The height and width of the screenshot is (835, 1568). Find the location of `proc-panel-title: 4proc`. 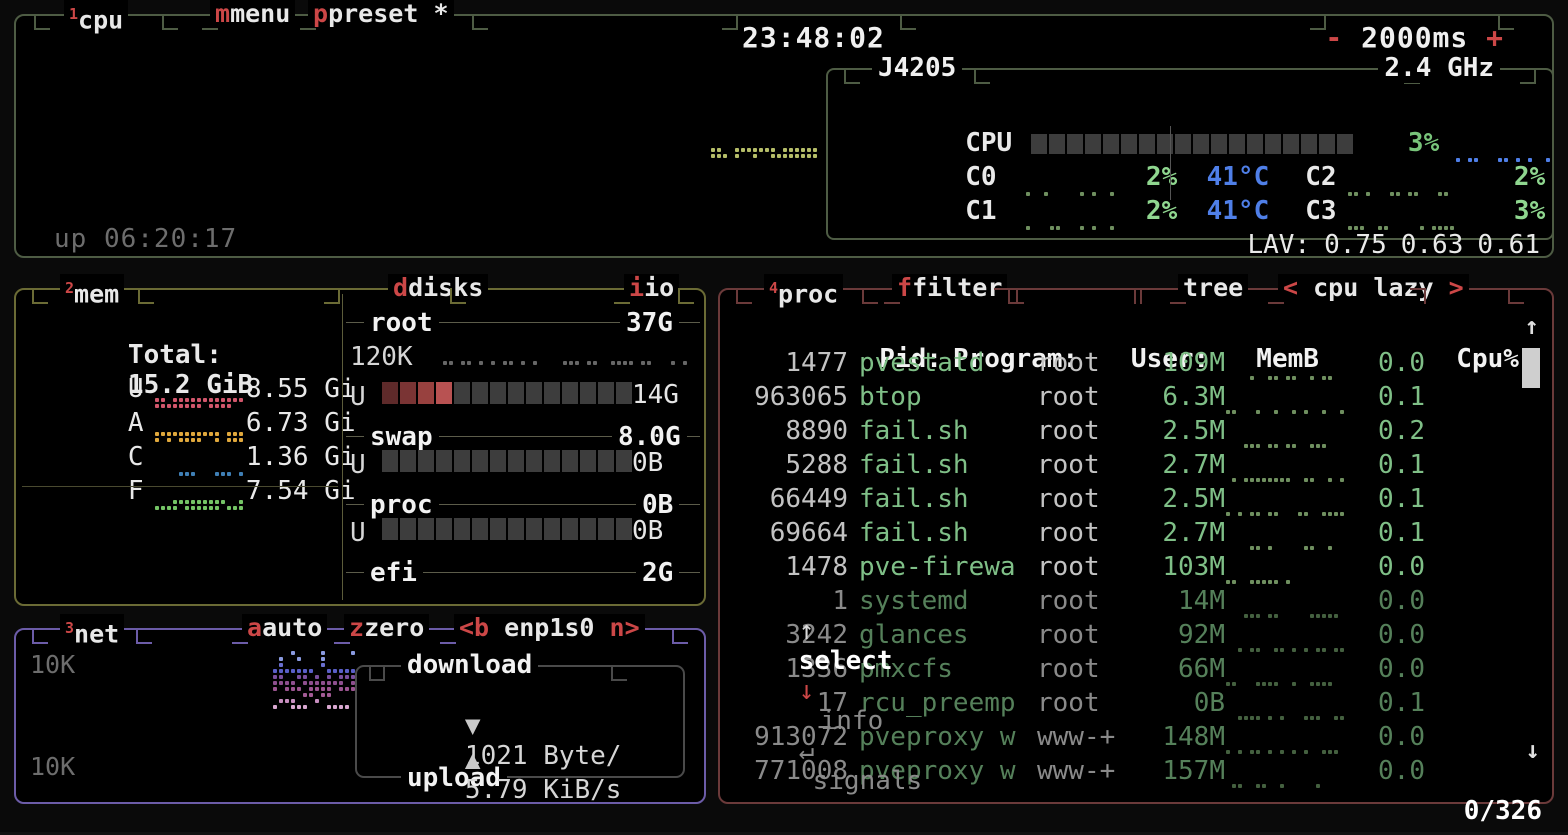

proc-panel-title: 4proc is located at coordinates (804, 291).